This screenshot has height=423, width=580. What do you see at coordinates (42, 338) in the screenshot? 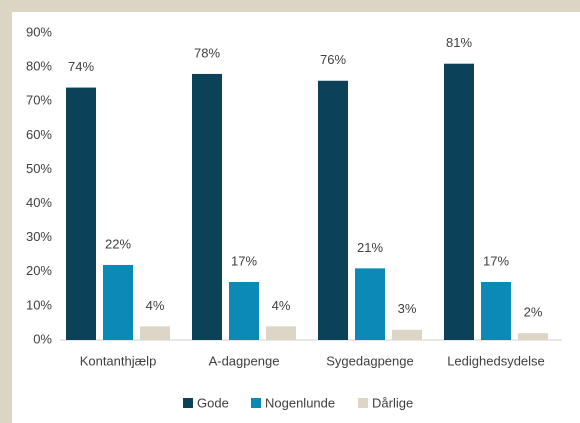
I see `y-tick-label: 0%` at bounding box center [42, 338].